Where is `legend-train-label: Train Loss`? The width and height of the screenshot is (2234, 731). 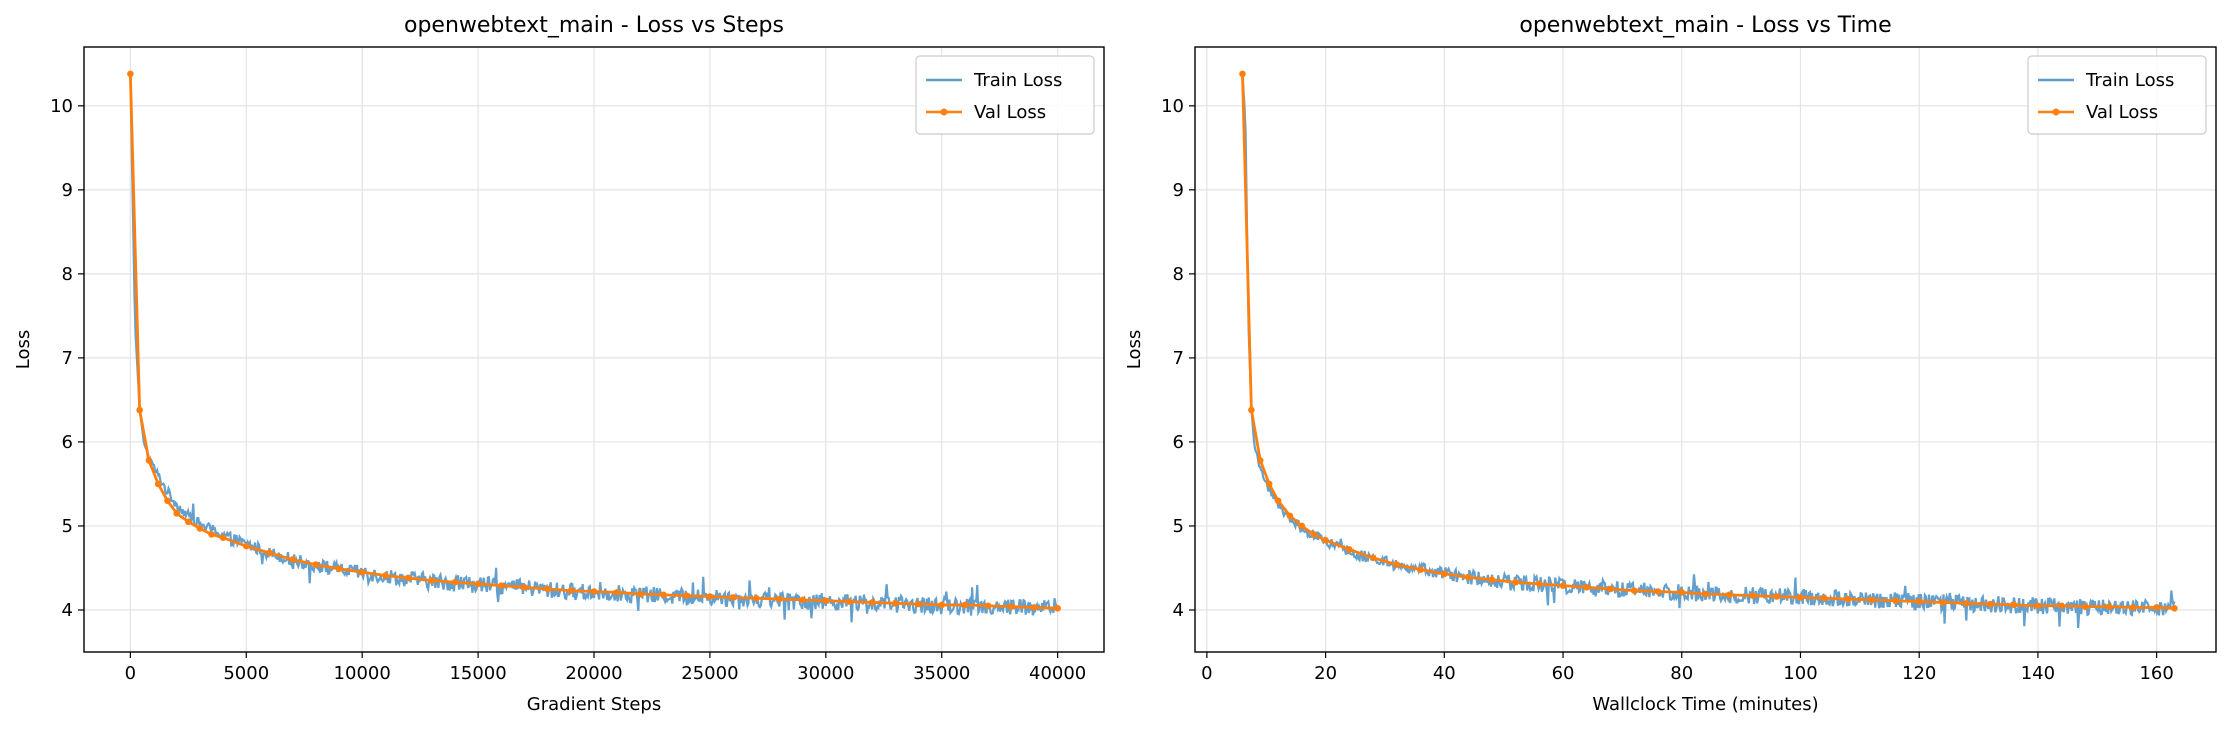 legend-train-label: Train Loss is located at coordinates (1017, 80).